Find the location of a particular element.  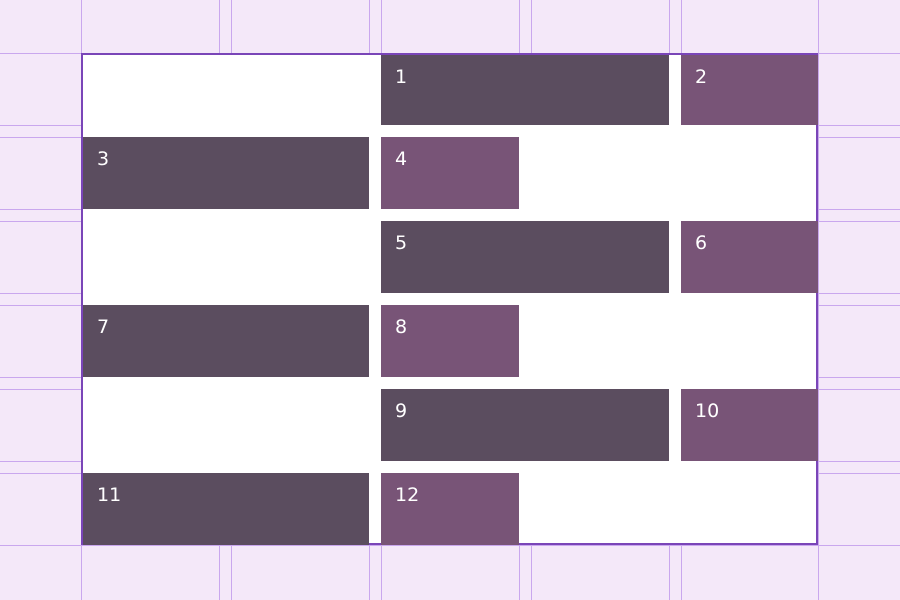

grid-item-1: 1 is located at coordinates (525, 90).